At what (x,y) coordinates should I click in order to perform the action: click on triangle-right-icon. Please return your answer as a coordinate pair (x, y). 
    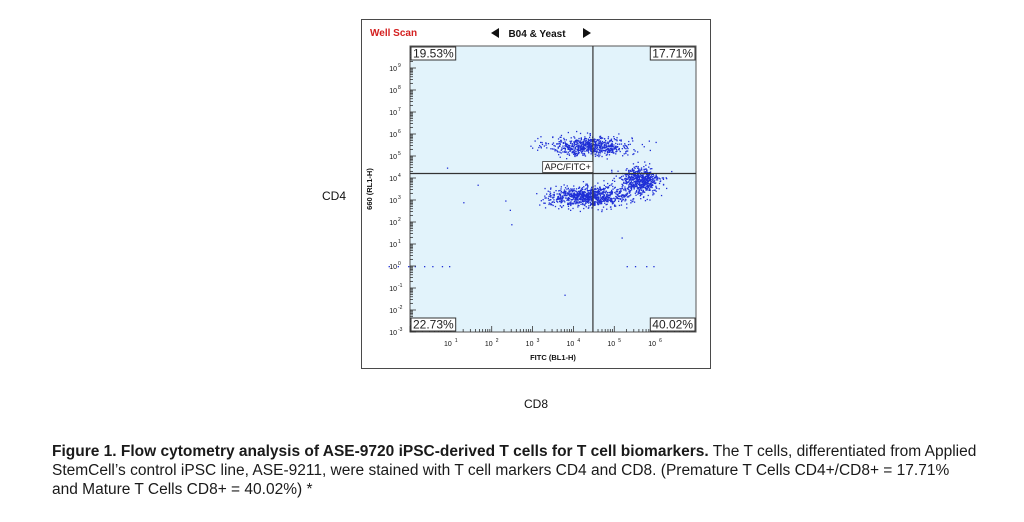
    Looking at the image, I should click on (587, 33).